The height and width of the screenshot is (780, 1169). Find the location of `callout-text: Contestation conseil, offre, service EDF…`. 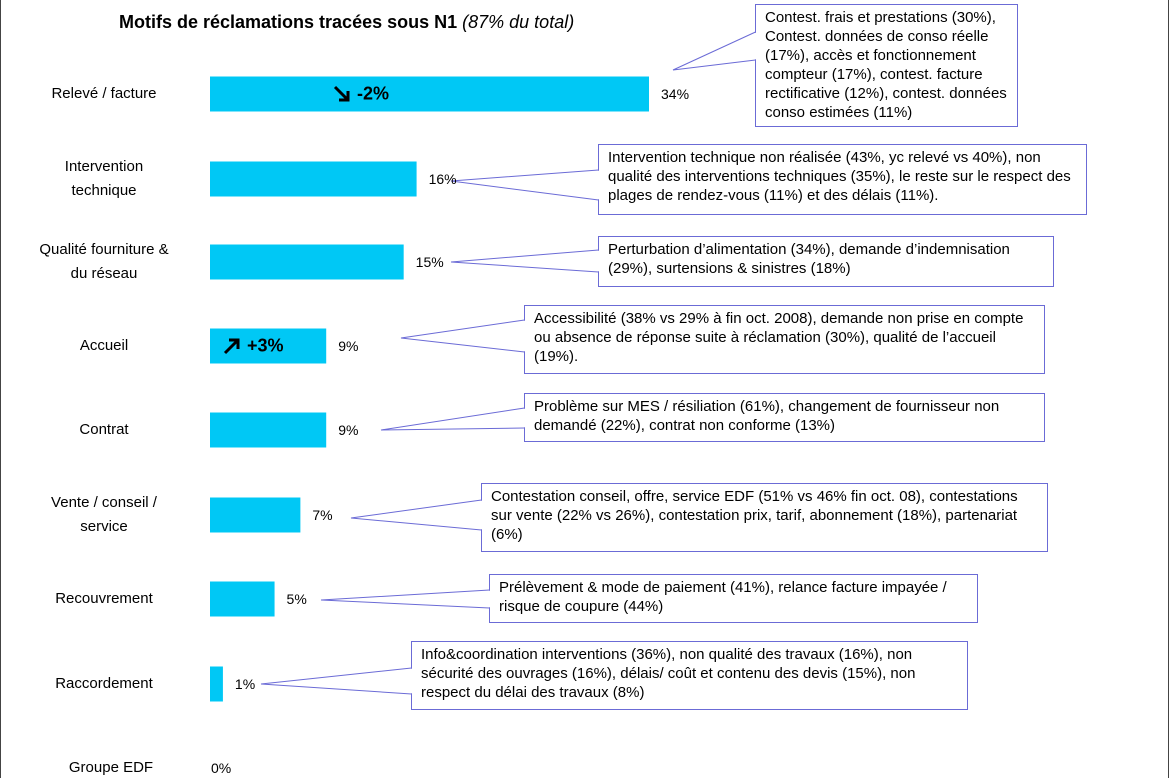

callout-text: Contestation conseil, offre, service EDF… is located at coordinates (754, 515).